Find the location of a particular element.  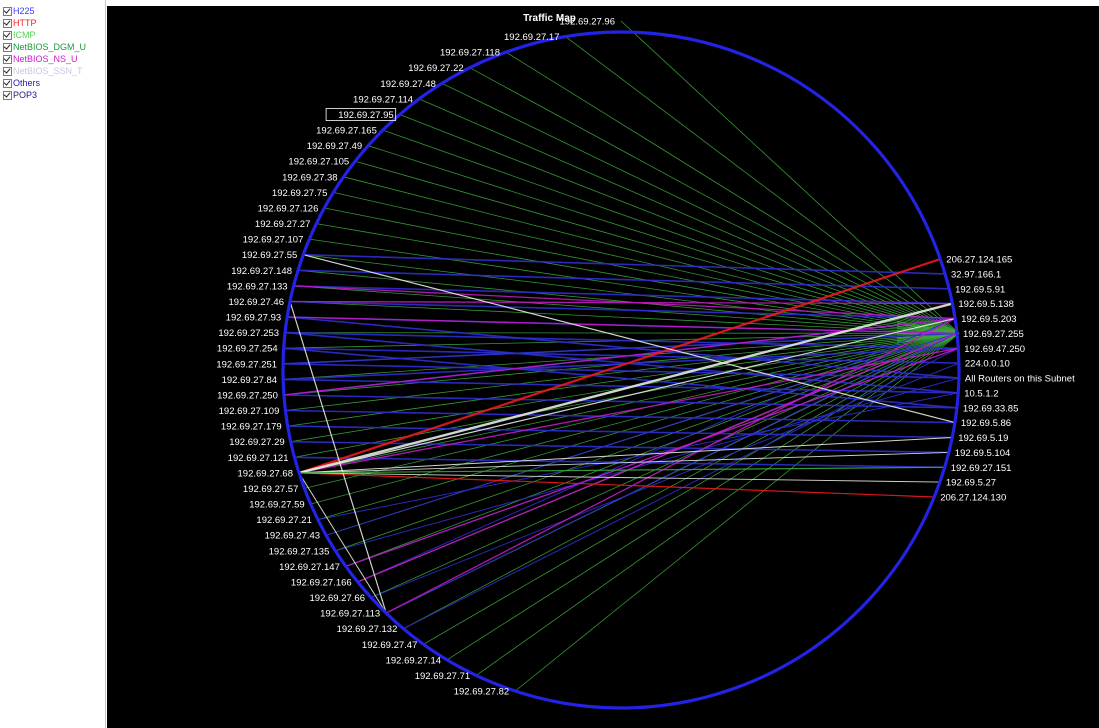

node-label-left: 192.69.27.38 is located at coordinates (309, 177).